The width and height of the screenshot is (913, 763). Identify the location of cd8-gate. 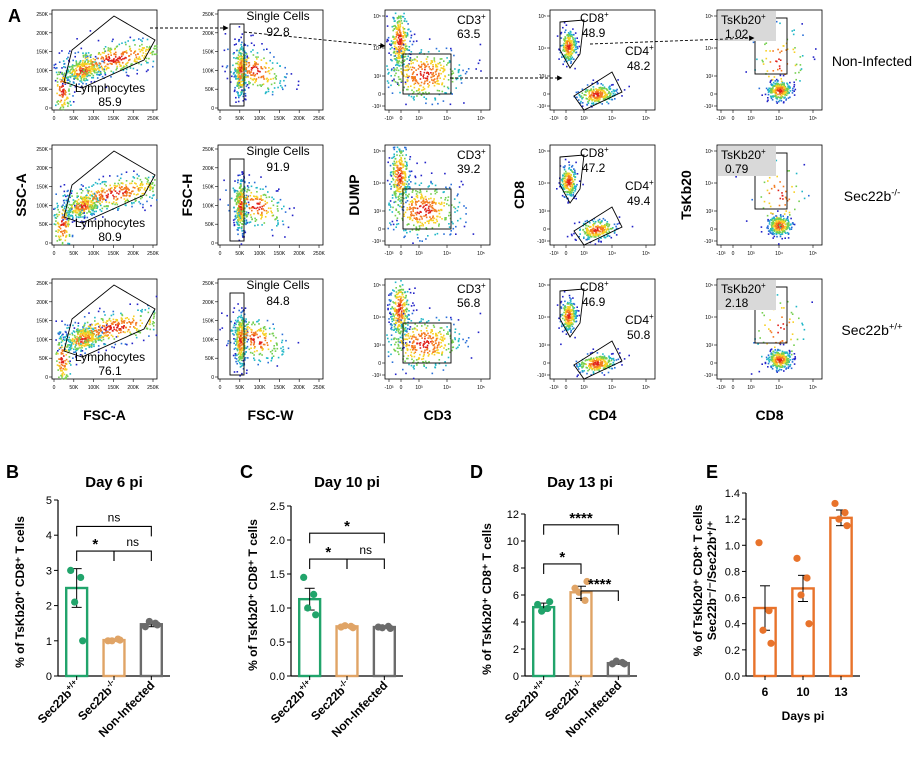
(572, 44).